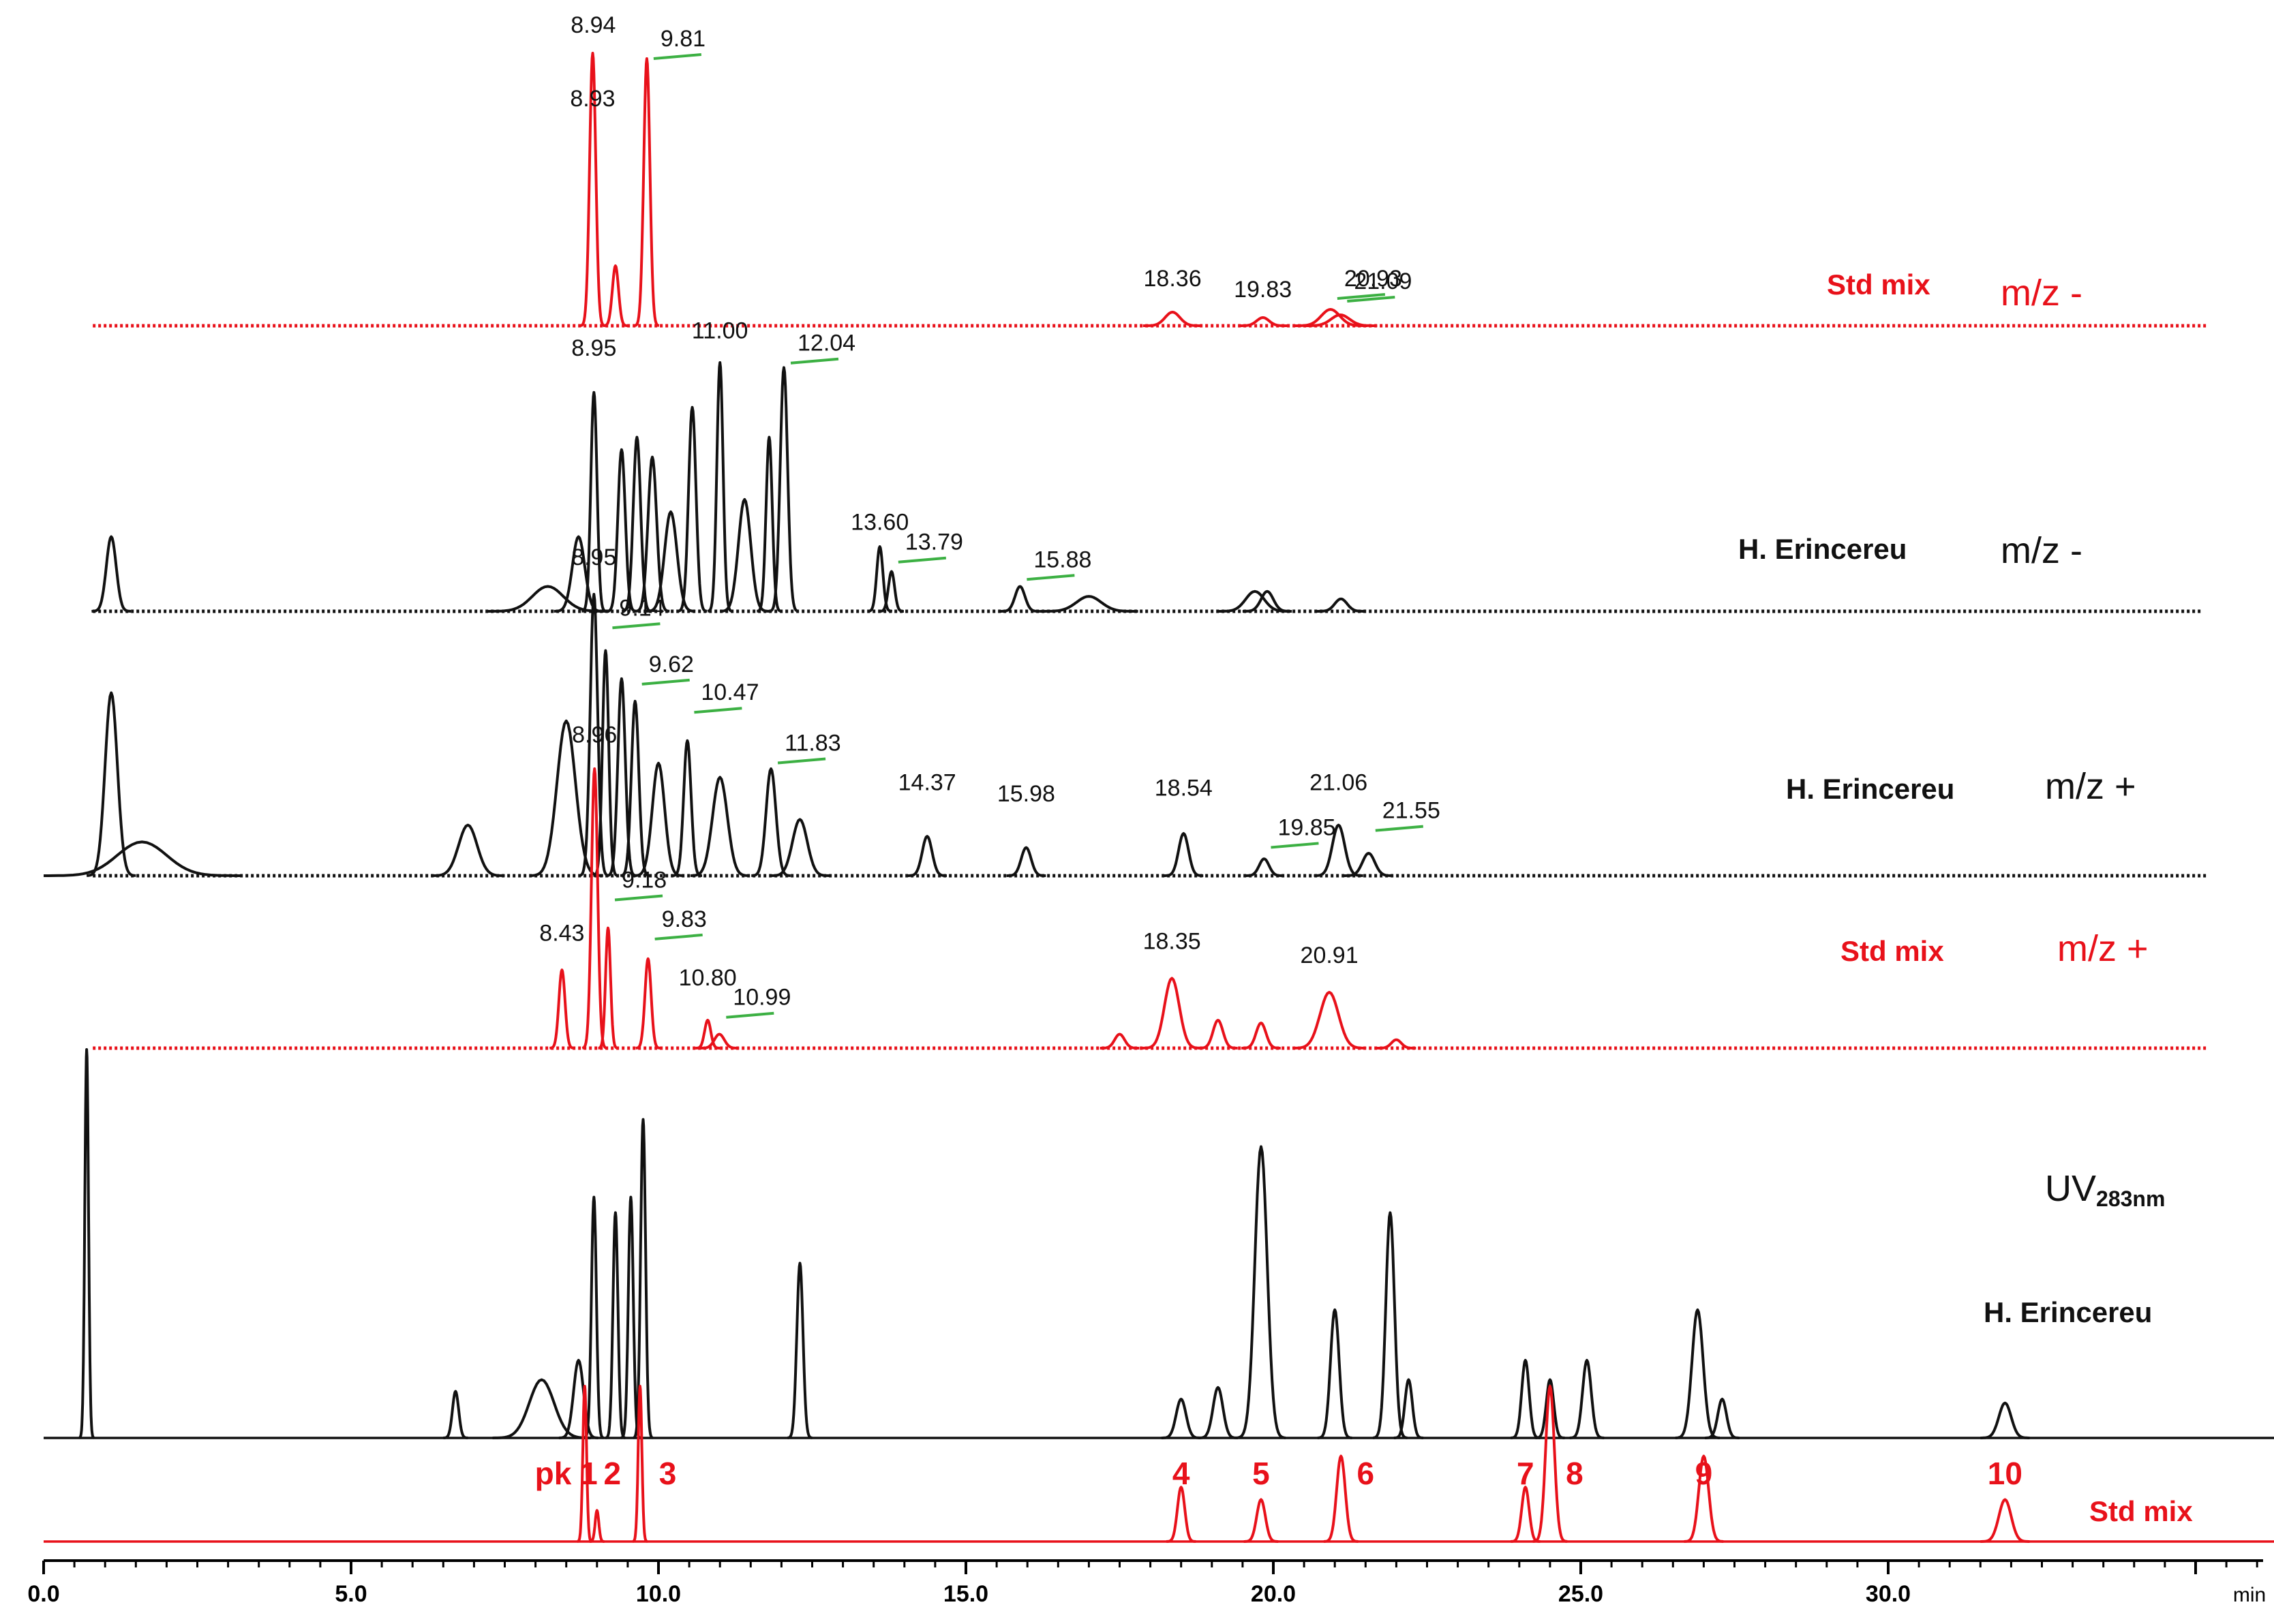  Describe the element at coordinates (640, 1464) in the screenshot. I see `peak-std-uv-9.7` at that location.